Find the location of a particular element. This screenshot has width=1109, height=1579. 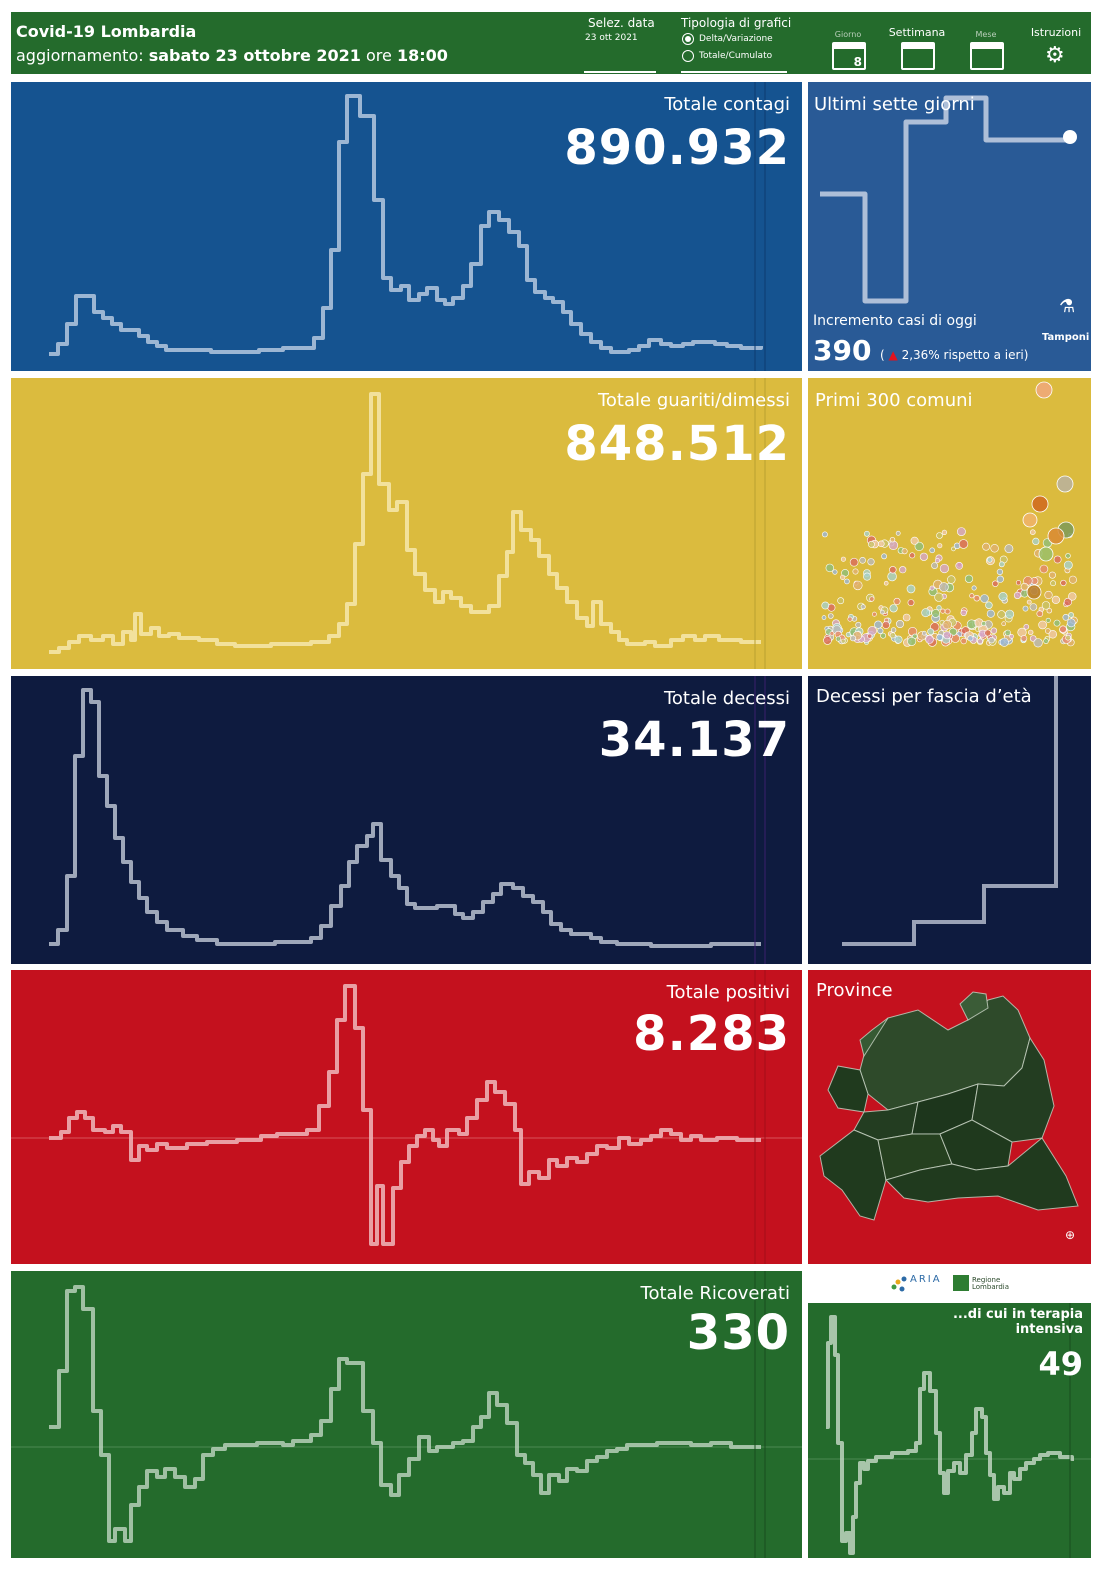

guariti-line is located at coordinates (405, 523).